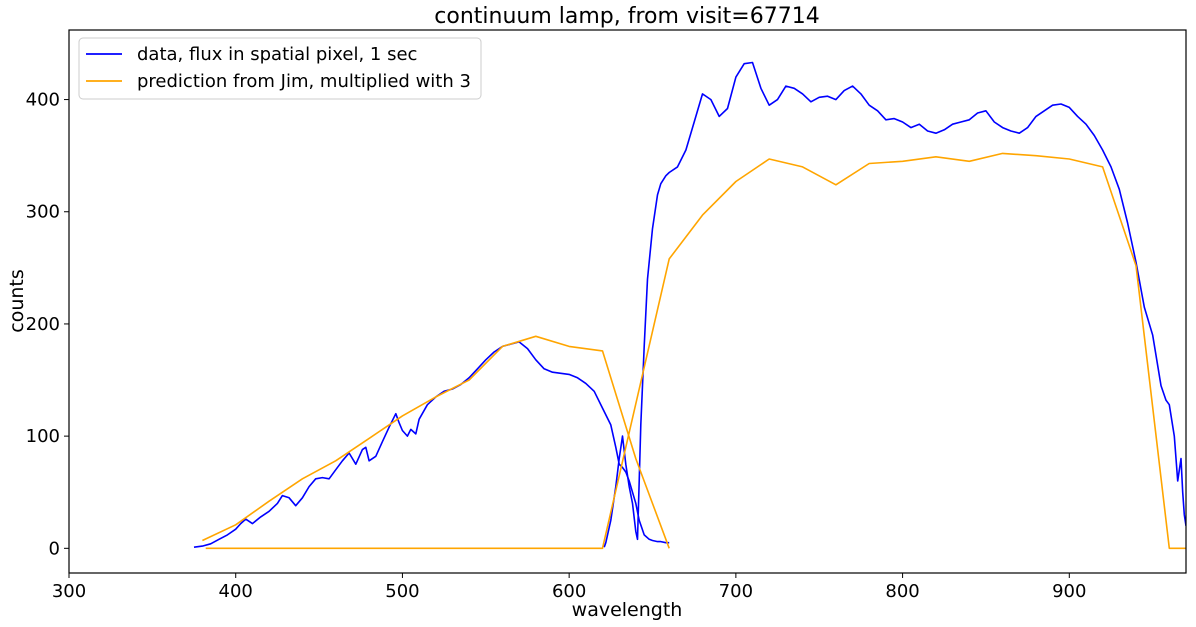 This screenshot has height=627, width=1196. Describe the element at coordinates (569, 591) in the screenshot. I see `x-tick-label: 600` at that location.